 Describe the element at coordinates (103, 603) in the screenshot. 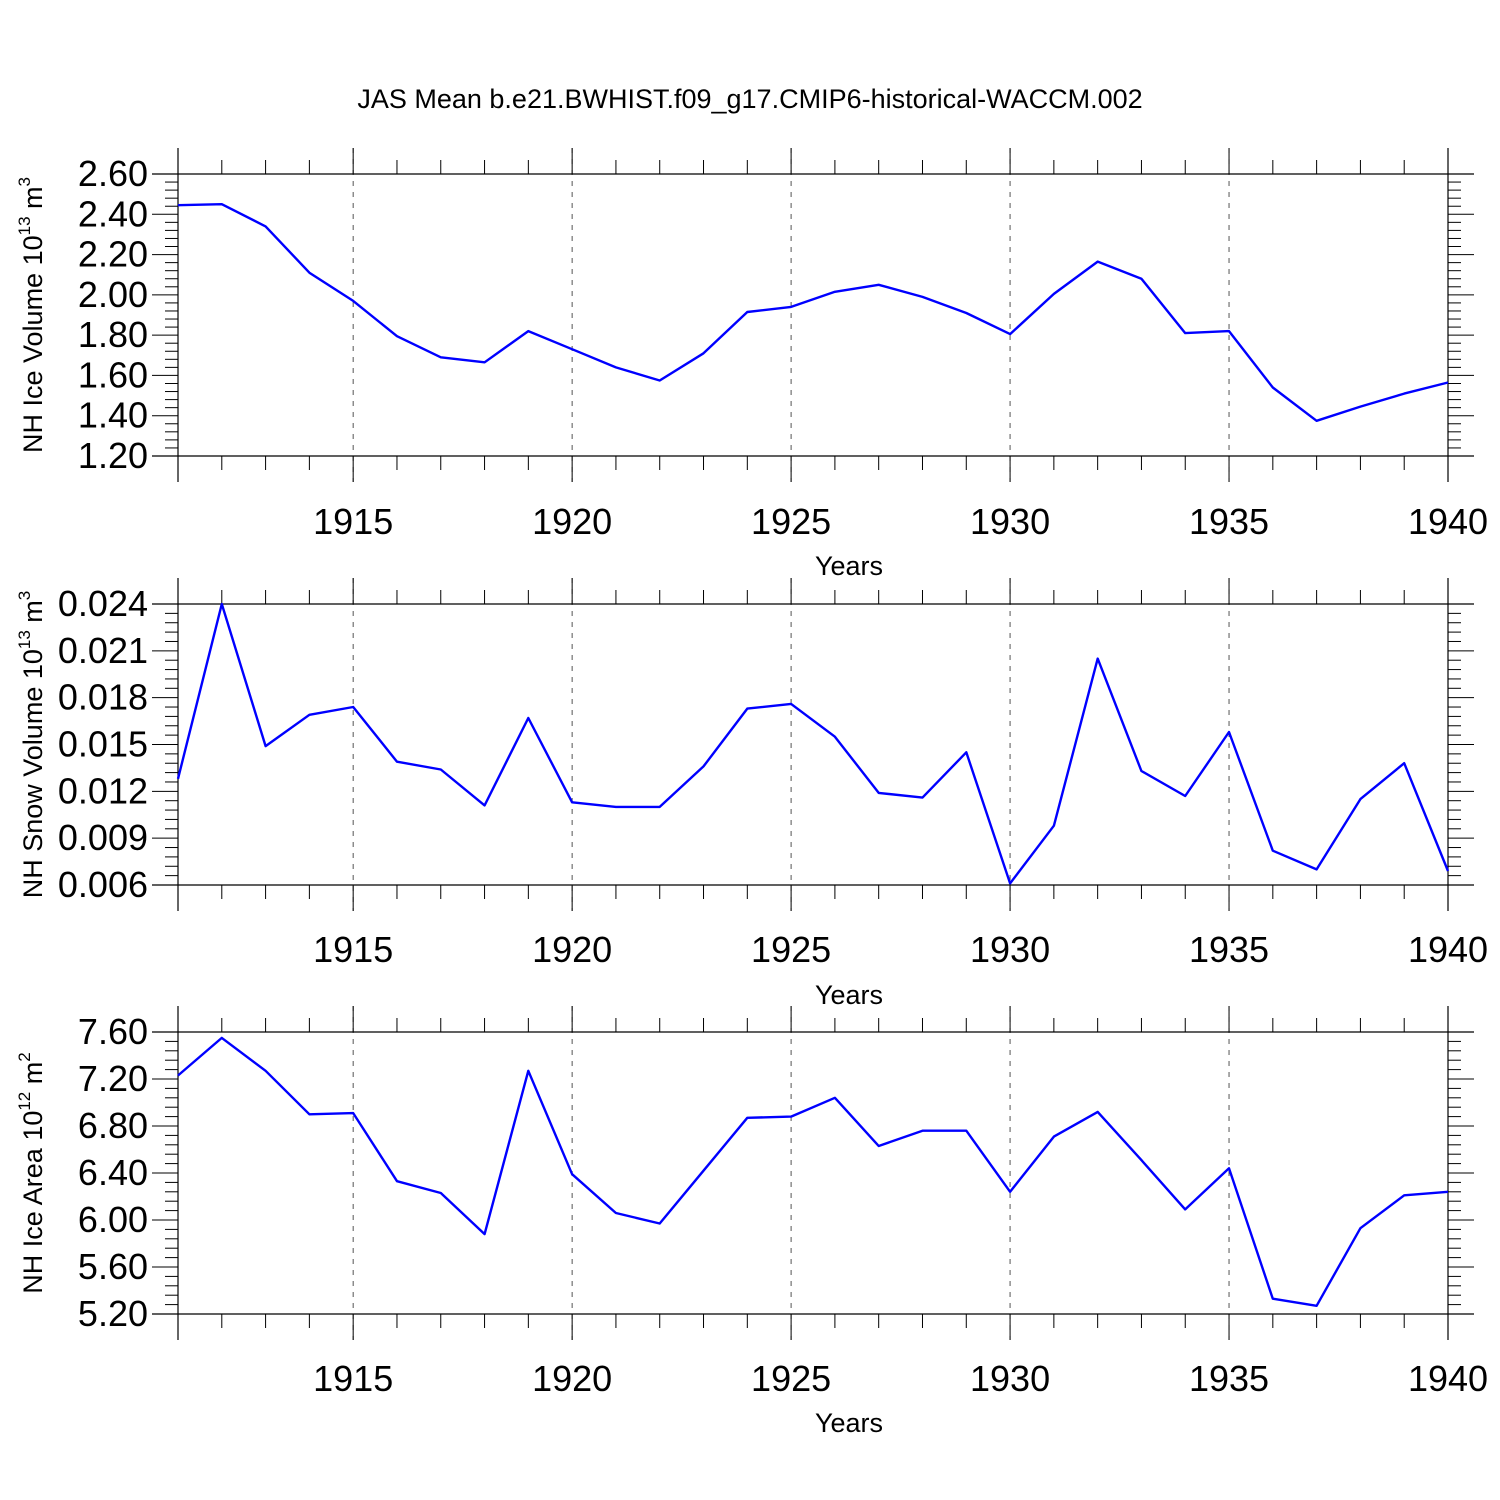

I see `y-tick-label: 0.024` at that location.